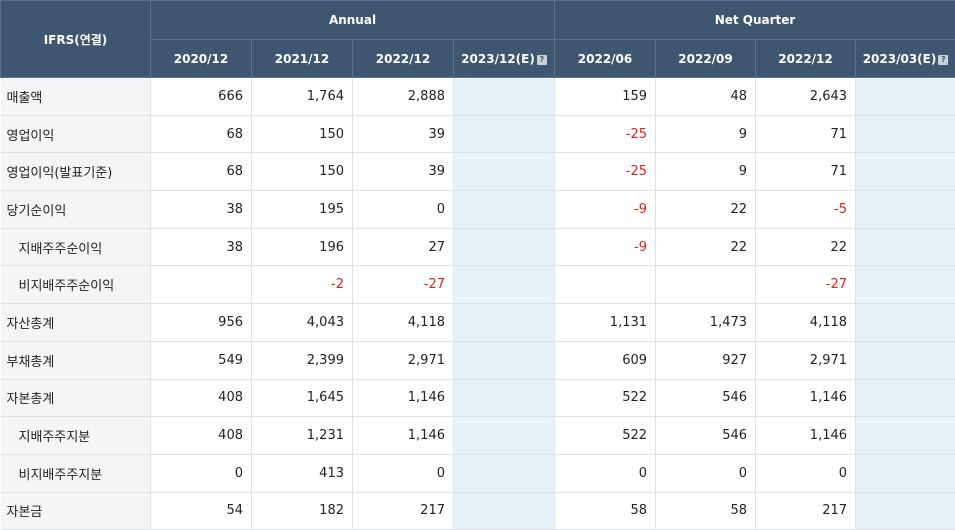  What do you see at coordinates (403, 97) in the screenshot?
I see `value-cell: 2,888` at bounding box center [403, 97].